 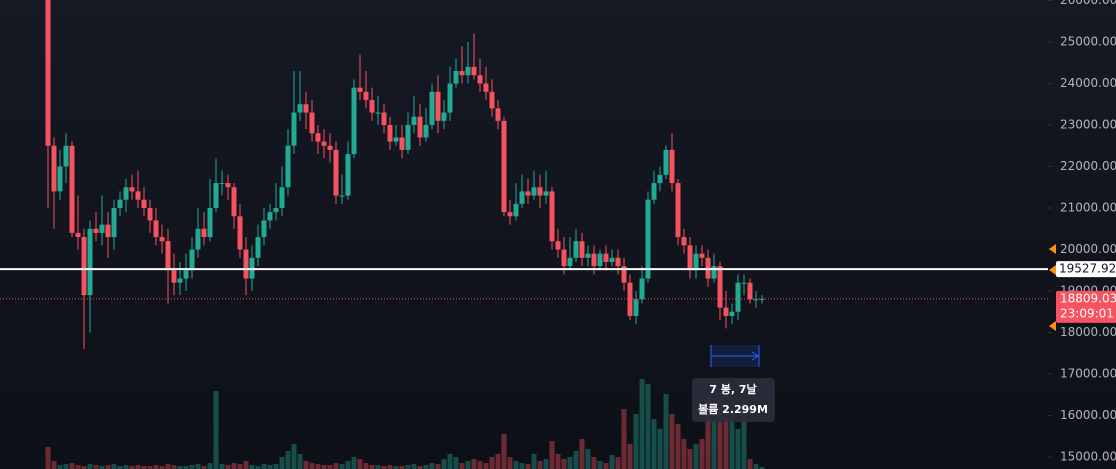 I want to click on y-tick-label: 22000.00, so click(x=1088, y=166).